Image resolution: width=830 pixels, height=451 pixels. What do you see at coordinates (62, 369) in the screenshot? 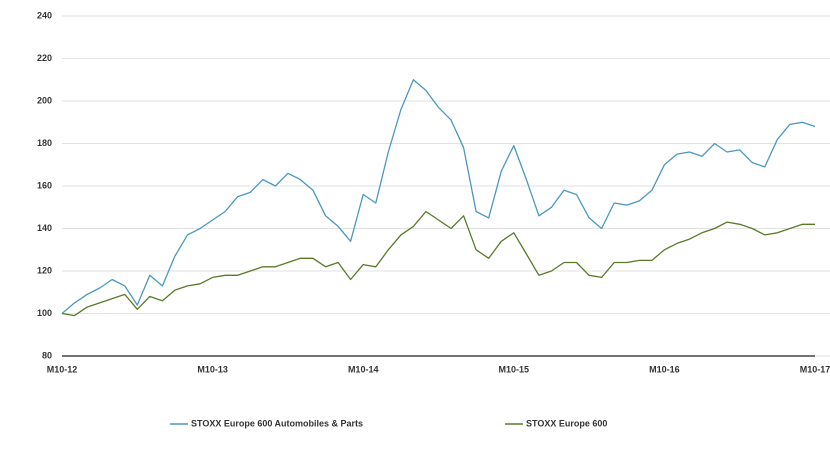
I see `x-tick-label: M10-12` at bounding box center [62, 369].